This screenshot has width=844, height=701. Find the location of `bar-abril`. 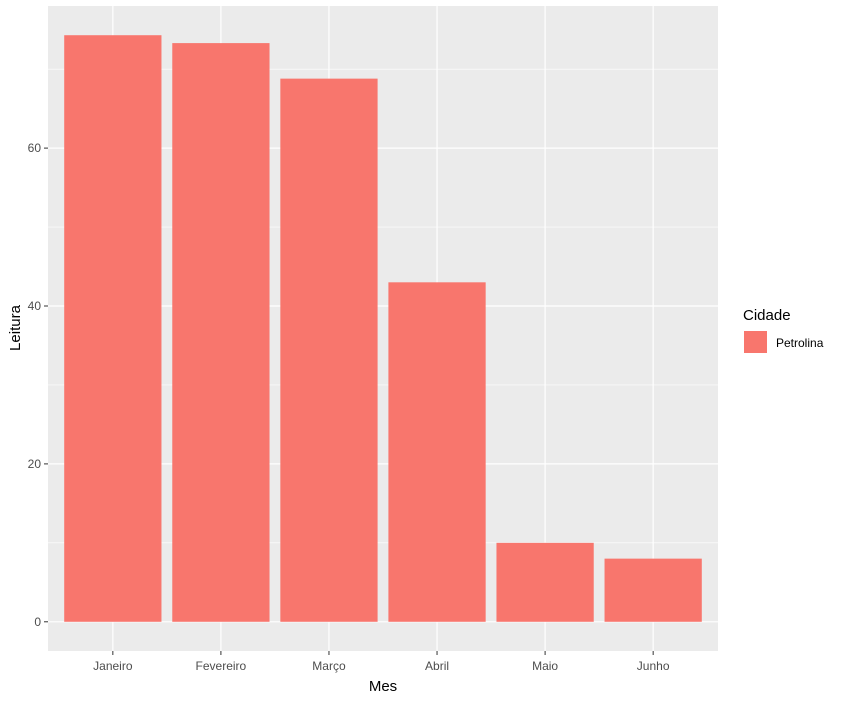

bar-abril is located at coordinates (437, 452).